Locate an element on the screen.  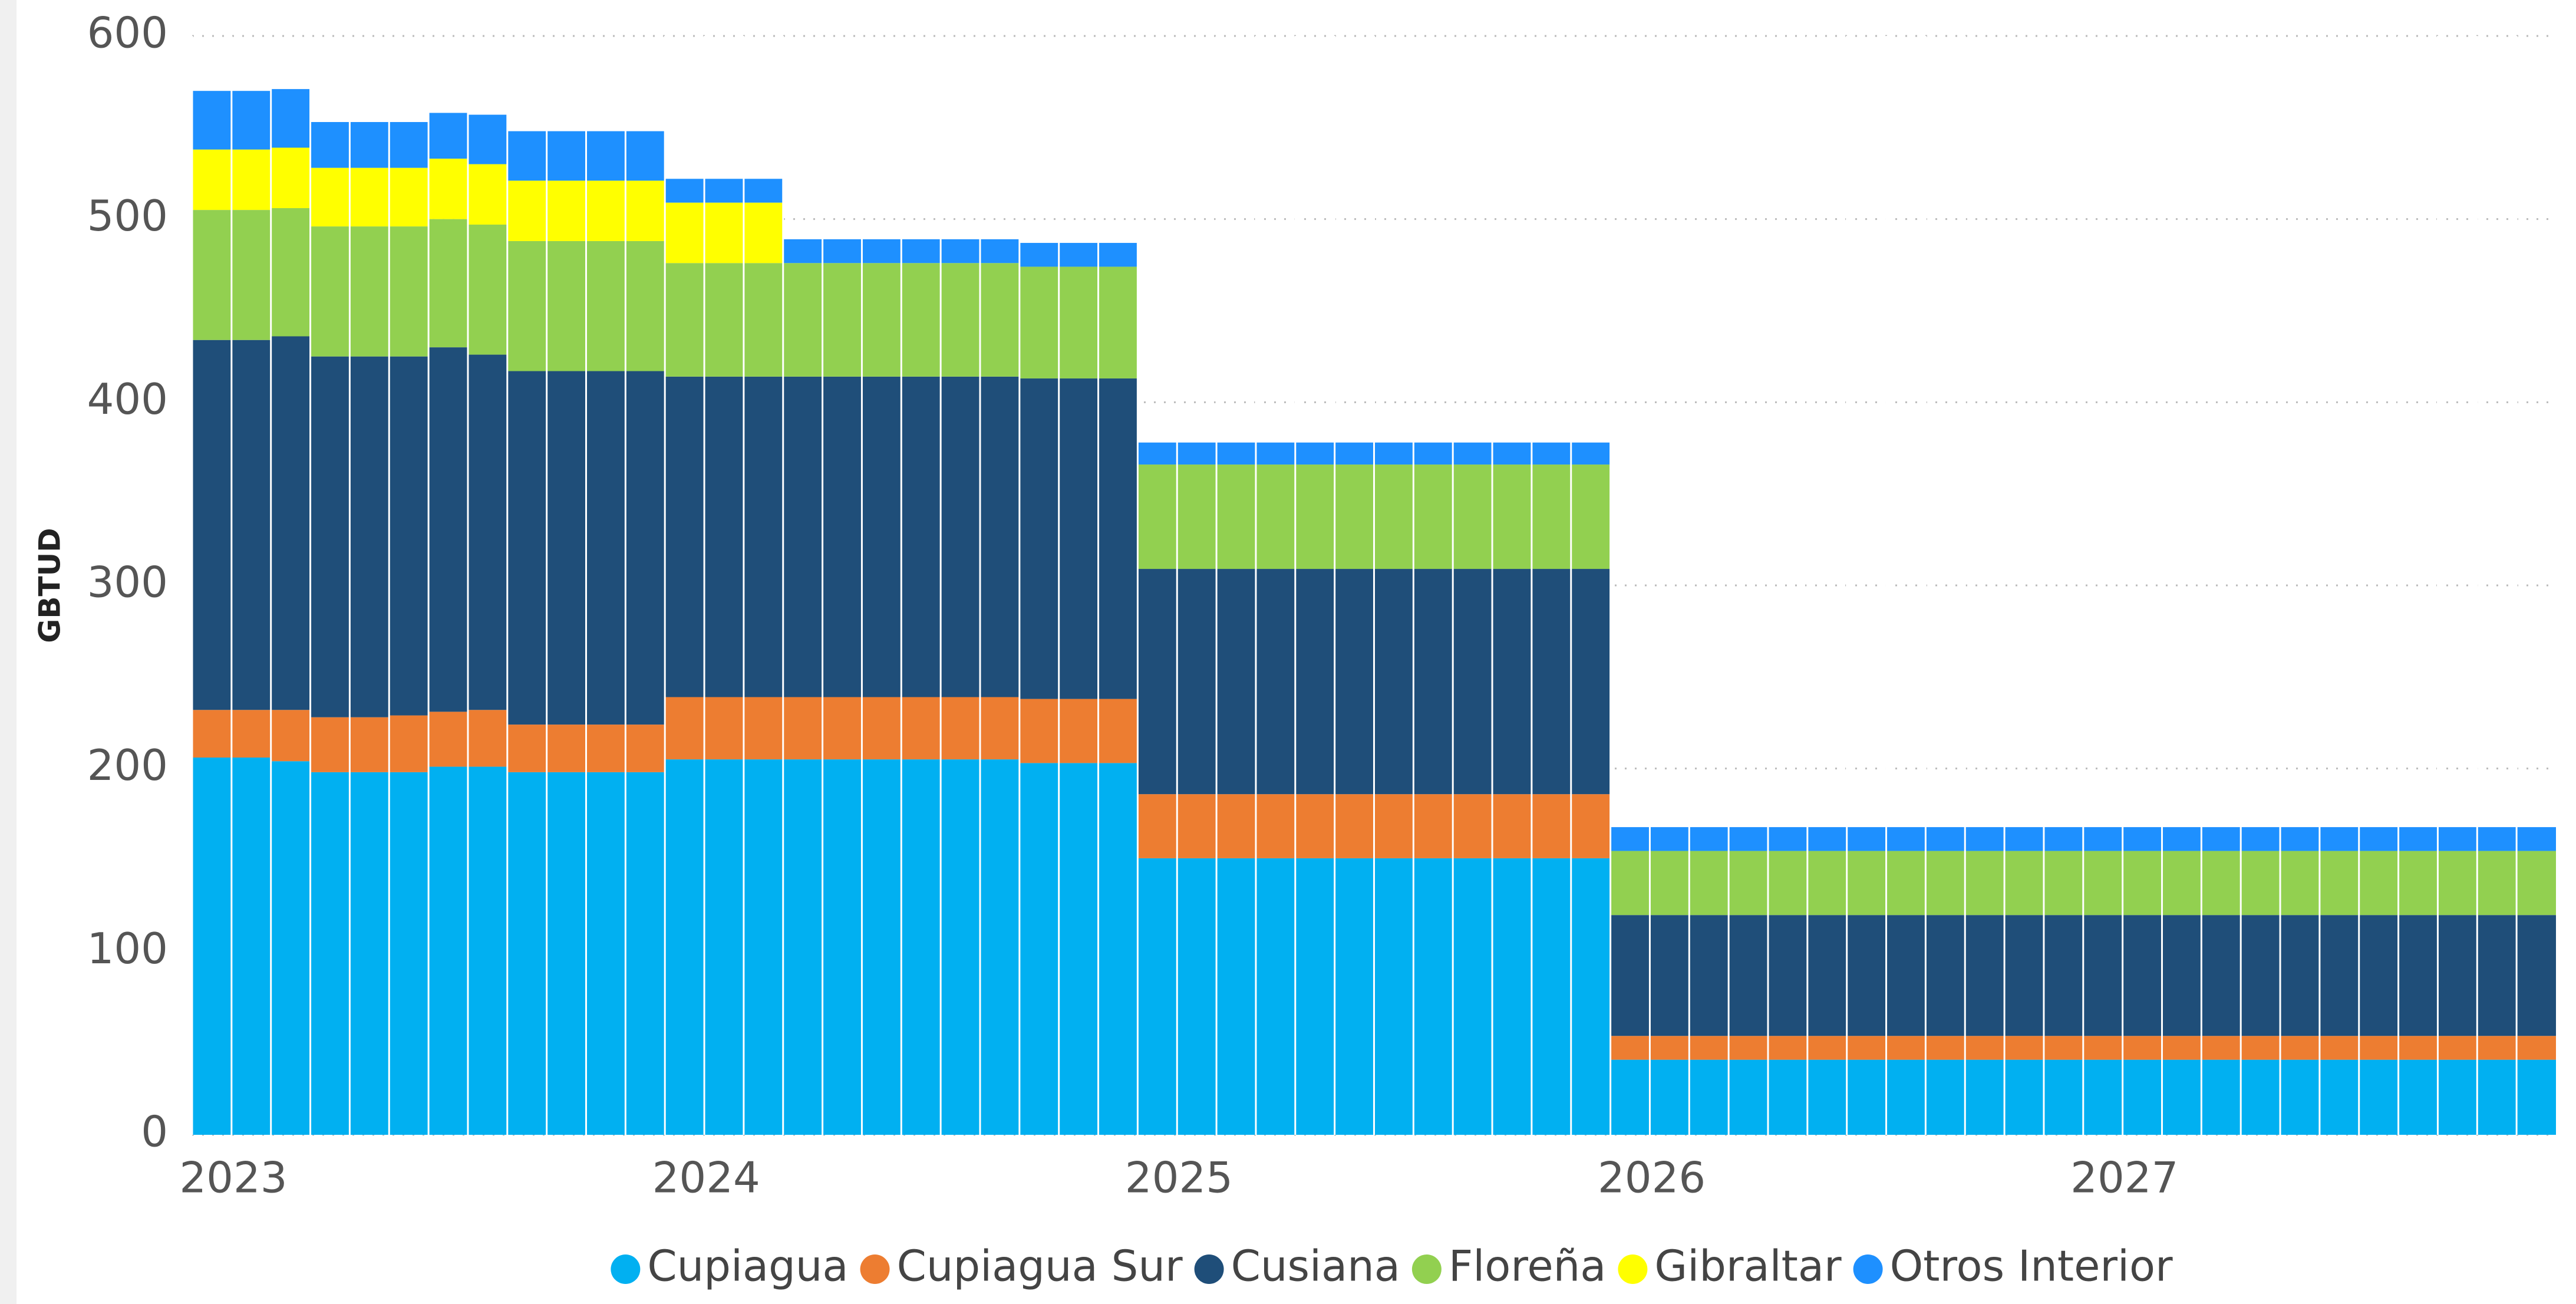
x-tick-label: 2024 is located at coordinates (706, 1178).